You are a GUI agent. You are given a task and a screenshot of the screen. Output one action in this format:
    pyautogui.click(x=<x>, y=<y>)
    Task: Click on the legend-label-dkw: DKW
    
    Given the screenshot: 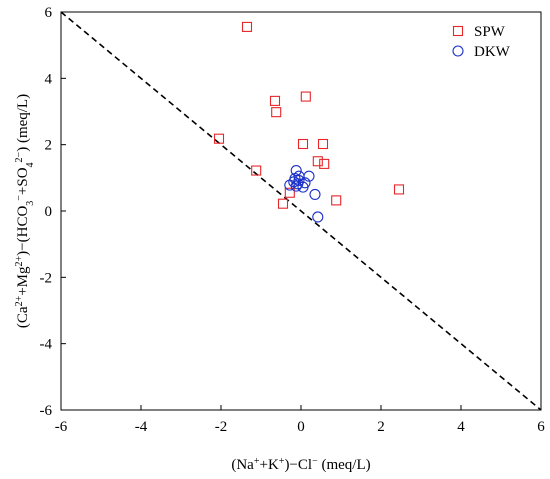 What is the action you would take?
    pyautogui.click(x=492, y=52)
    